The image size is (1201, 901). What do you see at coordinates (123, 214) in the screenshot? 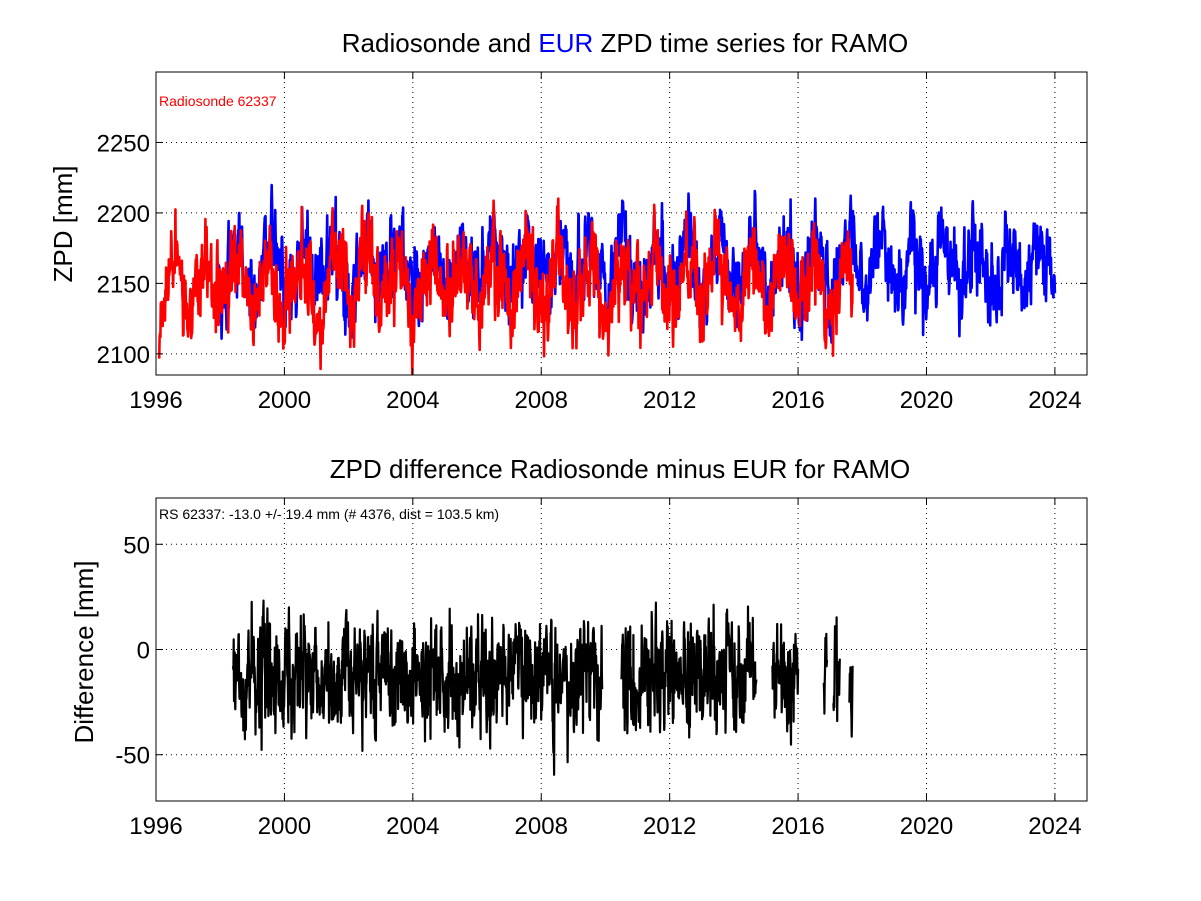
I see `top-ytick-label-2200: 2200` at bounding box center [123, 214].